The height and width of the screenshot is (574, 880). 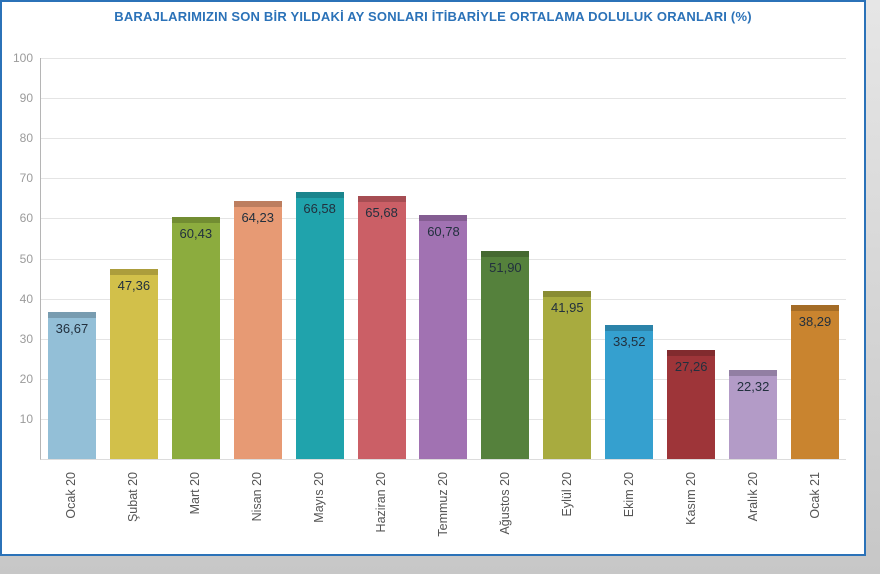 What do you see at coordinates (381, 212) in the screenshot?
I see `bar-value-label: 65,68` at bounding box center [381, 212].